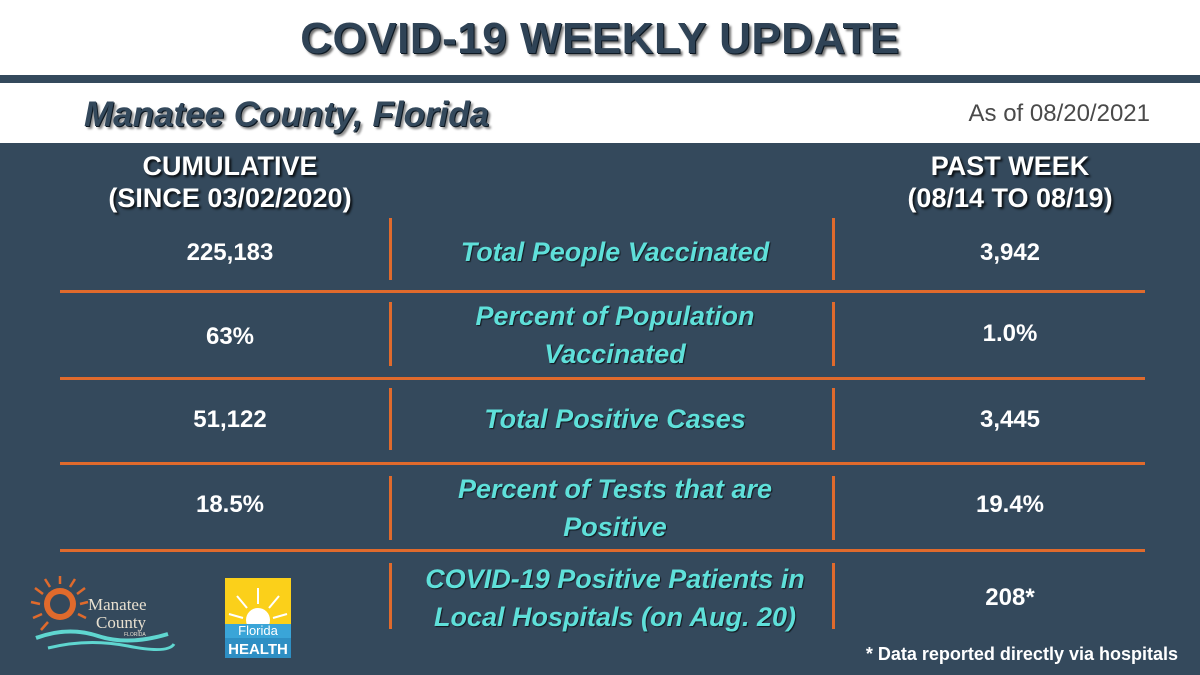 This screenshot has height=675, width=1200. I want to click on past-week-column-header: PAST WEEK (08/14 TO 08/19), so click(1010, 182).